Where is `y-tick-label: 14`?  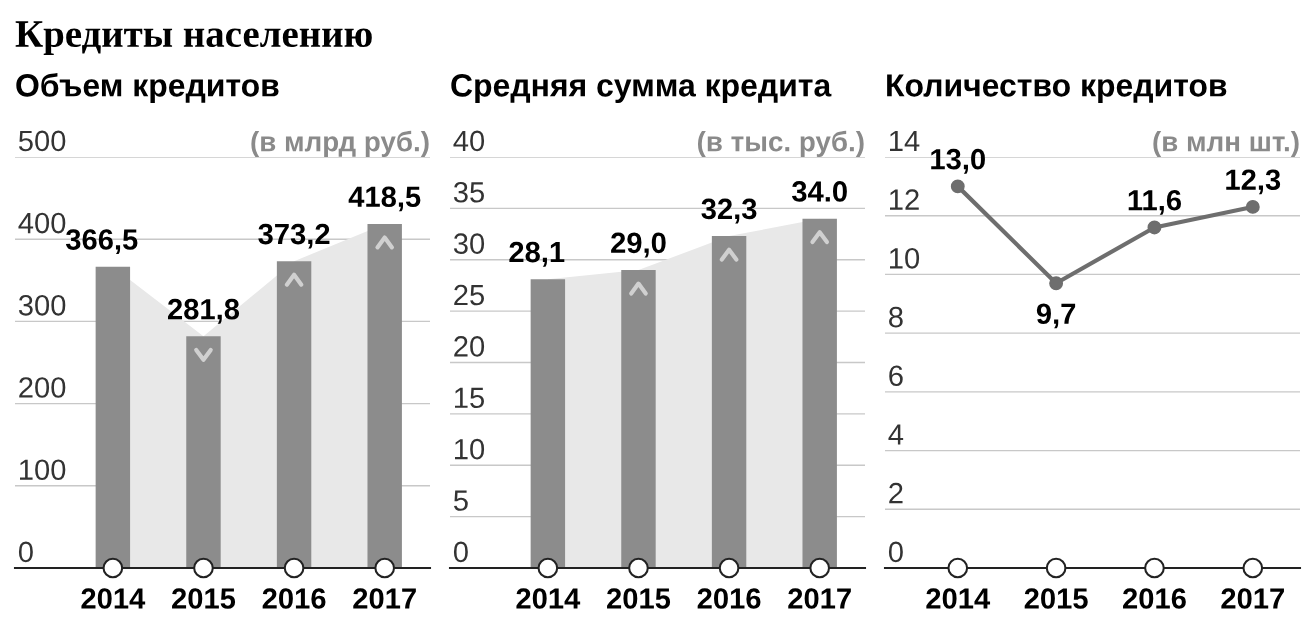
y-tick-label: 14 is located at coordinates (905, 140).